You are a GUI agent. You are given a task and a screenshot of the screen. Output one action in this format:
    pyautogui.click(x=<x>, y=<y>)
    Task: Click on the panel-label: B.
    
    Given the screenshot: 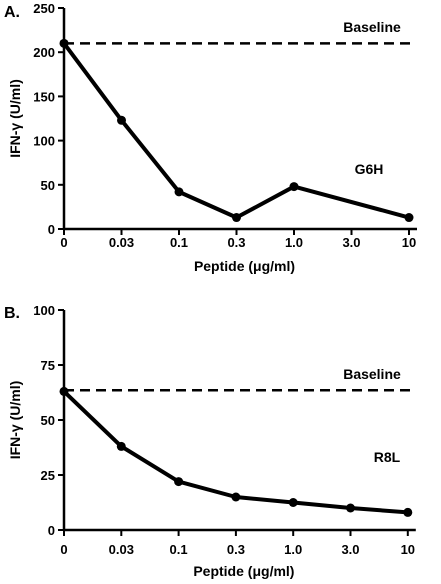 What is the action you would take?
    pyautogui.click(x=12, y=313)
    